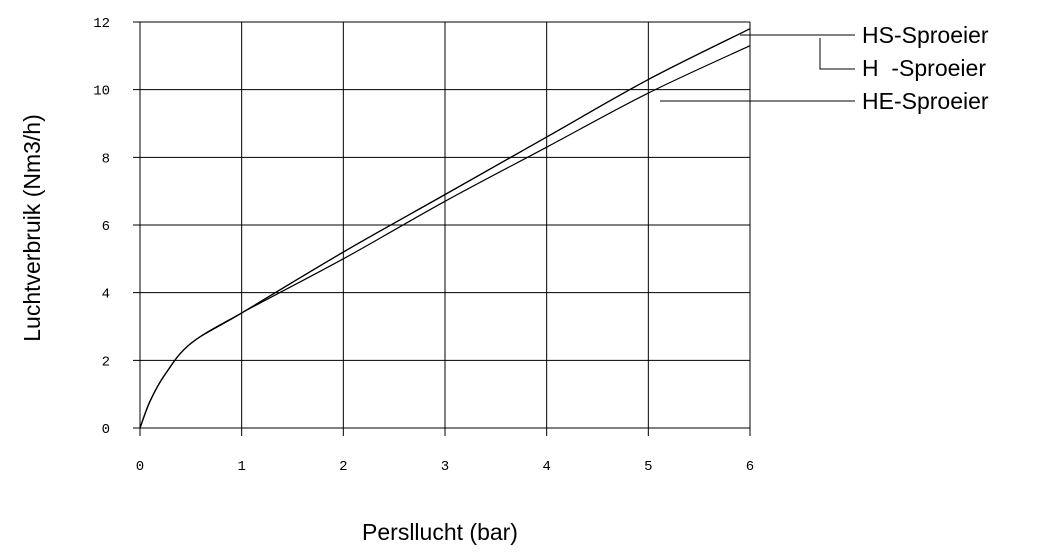  I want to click on x-tick-label: 1, so click(241, 467).